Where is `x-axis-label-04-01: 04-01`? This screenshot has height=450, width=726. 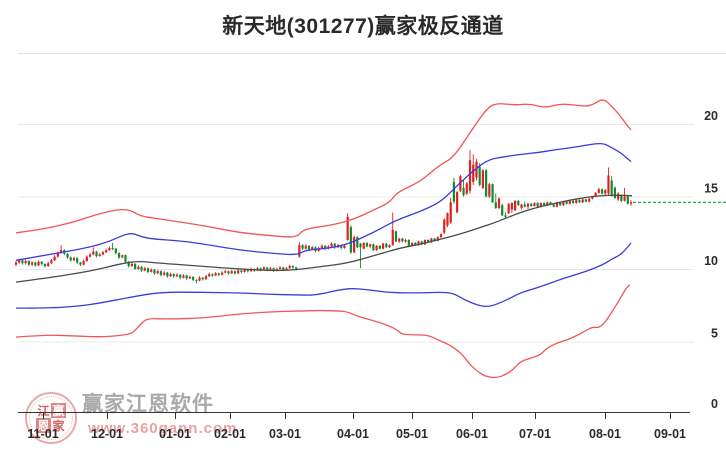 x-axis-label-04-01: 04-01 is located at coordinates (353, 434).